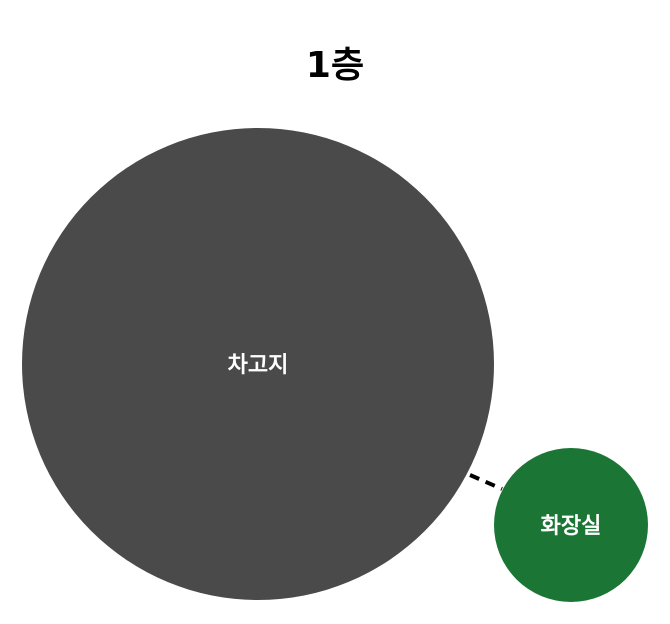  I want to click on room-node-restroom: 화장실, so click(571, 525).